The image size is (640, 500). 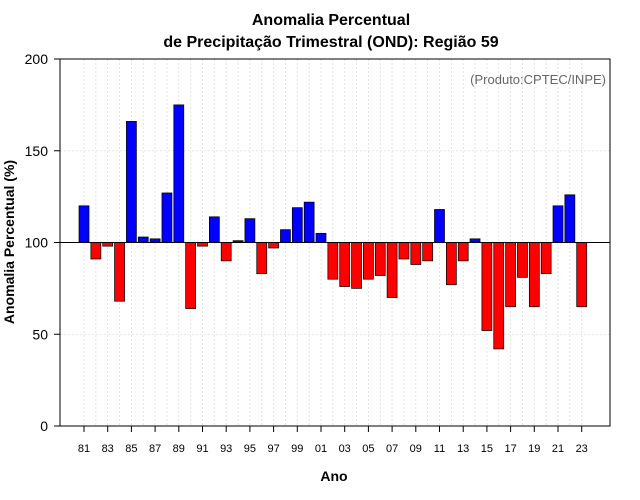 I want to click on x-tick-label: 21, so click(x=558, y=449).